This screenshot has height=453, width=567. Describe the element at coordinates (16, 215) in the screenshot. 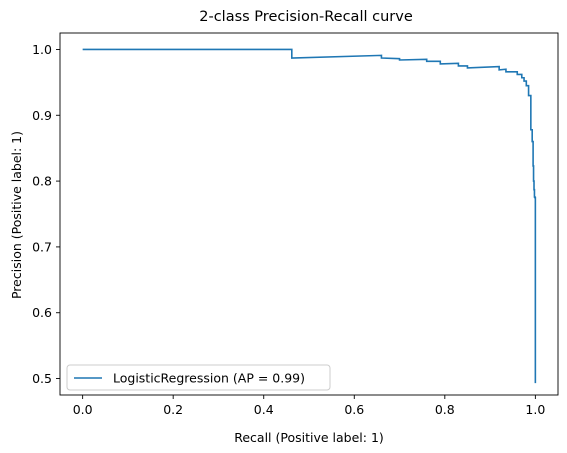

I see `y-axis-label: Precision (Positive label: 1)` at that location.